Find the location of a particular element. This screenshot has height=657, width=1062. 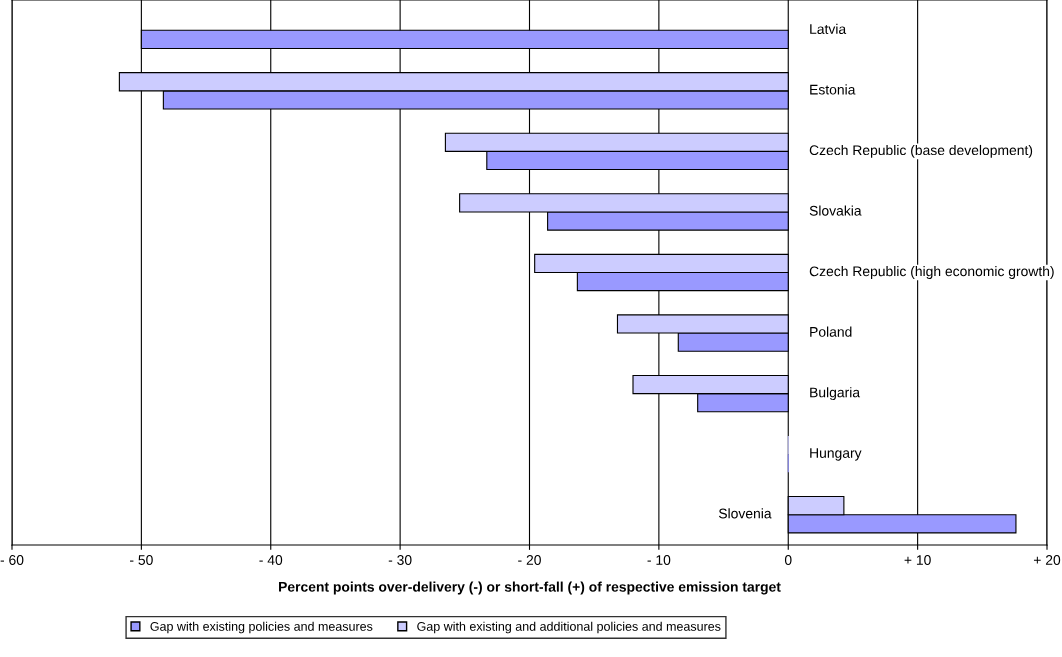

legend-label: Gap with existing and additional policies and measures is located at coordinates (569, 627).